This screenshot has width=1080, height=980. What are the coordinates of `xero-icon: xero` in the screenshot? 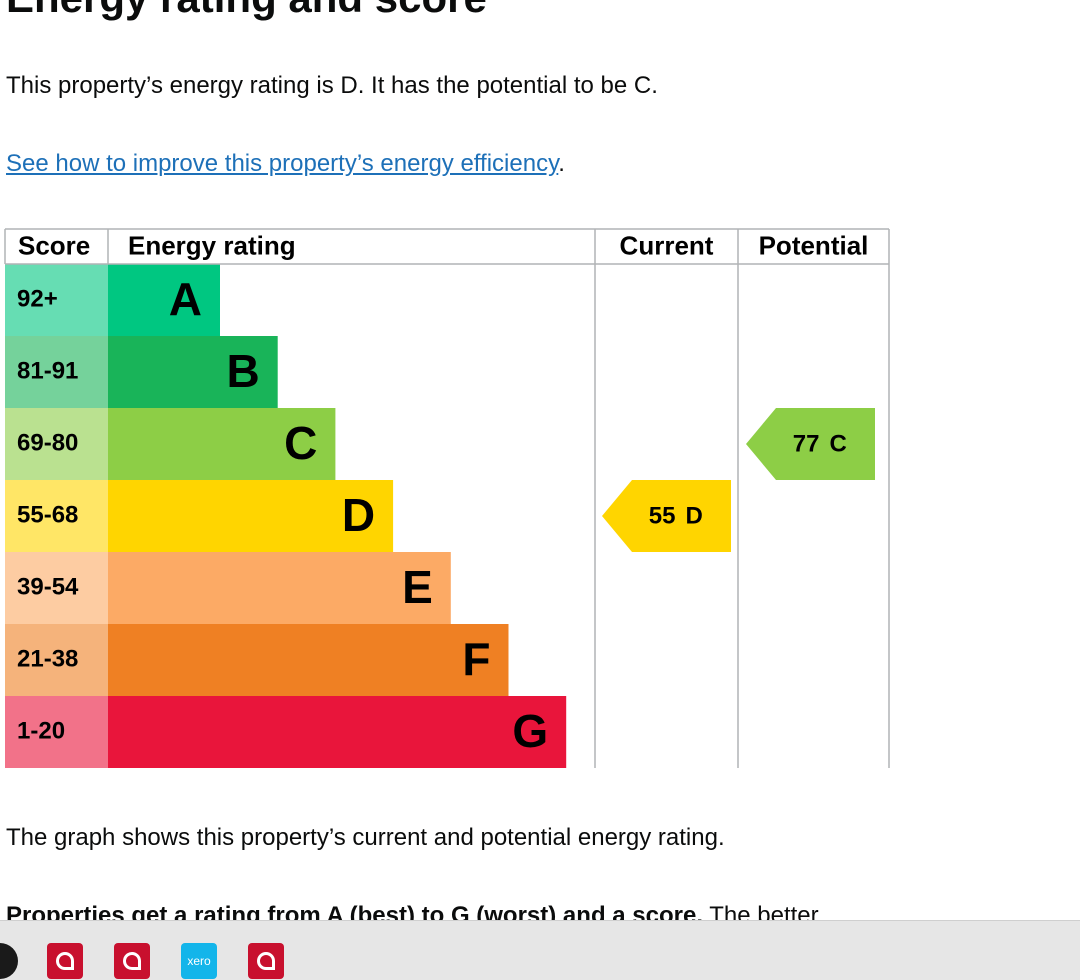 It's located at (199, 961).